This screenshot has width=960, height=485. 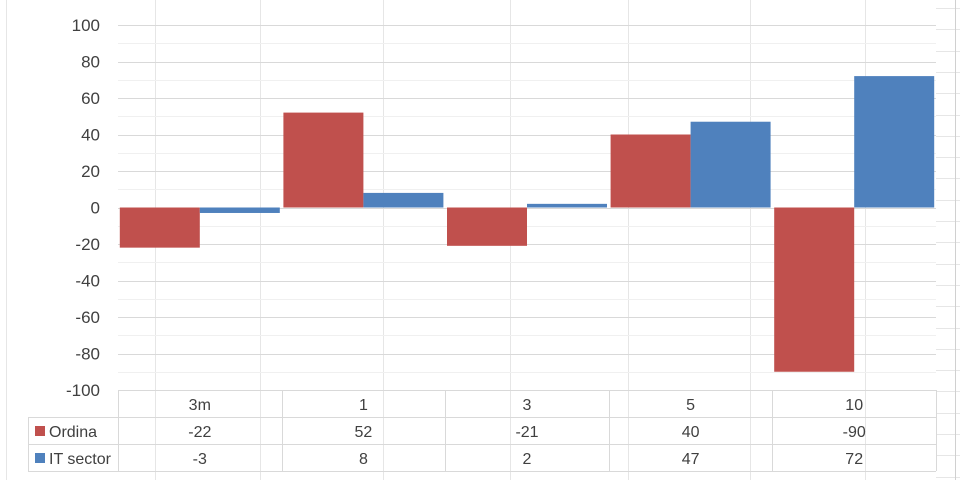 What do you see at coordinates (95, 208) in the screenshot?
I see `y-tick-label: 0` at bounding box center [95, 208].